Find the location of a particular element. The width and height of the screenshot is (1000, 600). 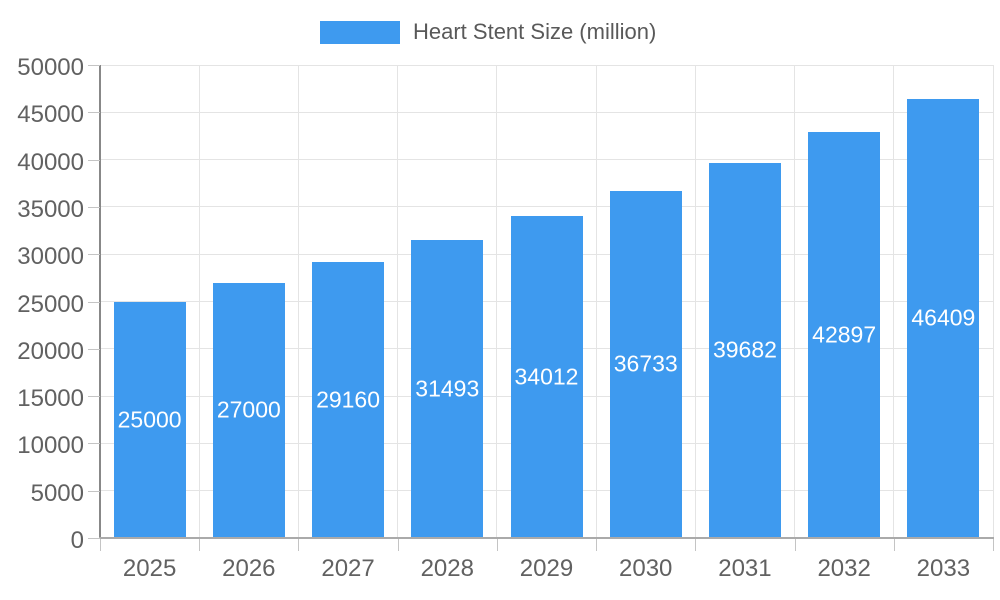

bar-value-label: 27000 is located at coordinates (248, 409).